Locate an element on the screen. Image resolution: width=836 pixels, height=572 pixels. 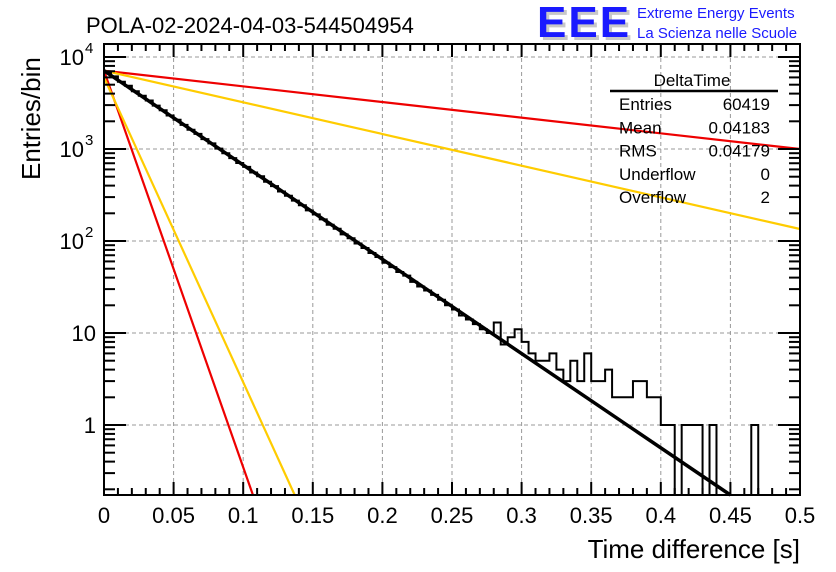
x-tick-label: 0.4 is located at coordinates (661, 515).